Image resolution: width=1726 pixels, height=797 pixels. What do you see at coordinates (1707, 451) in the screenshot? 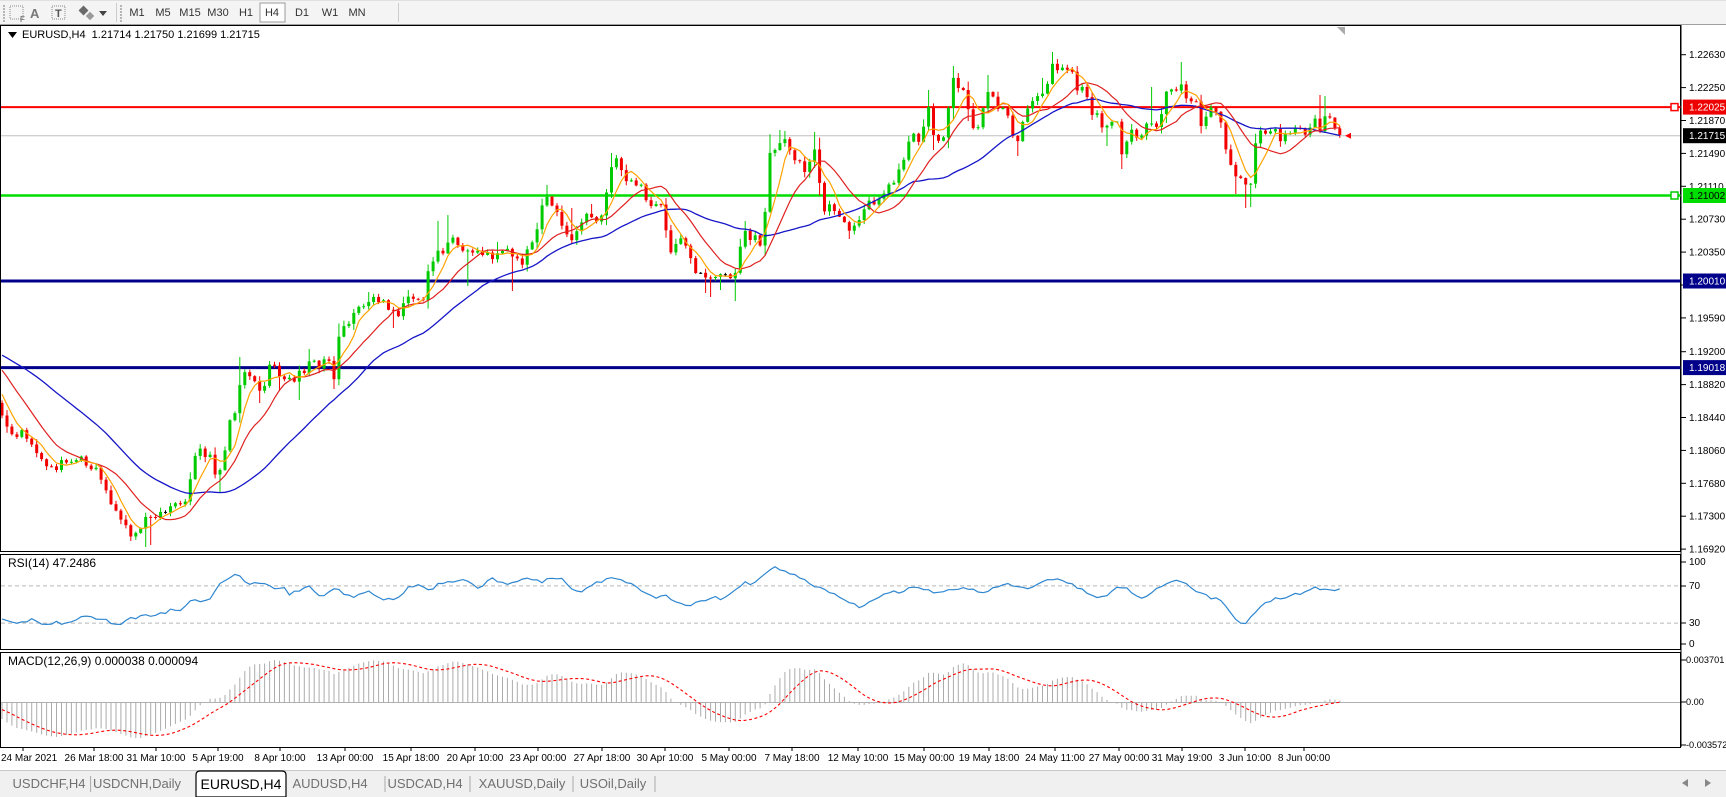
I see `svg-text: 1.18060` at bounding box center [1707, 451].